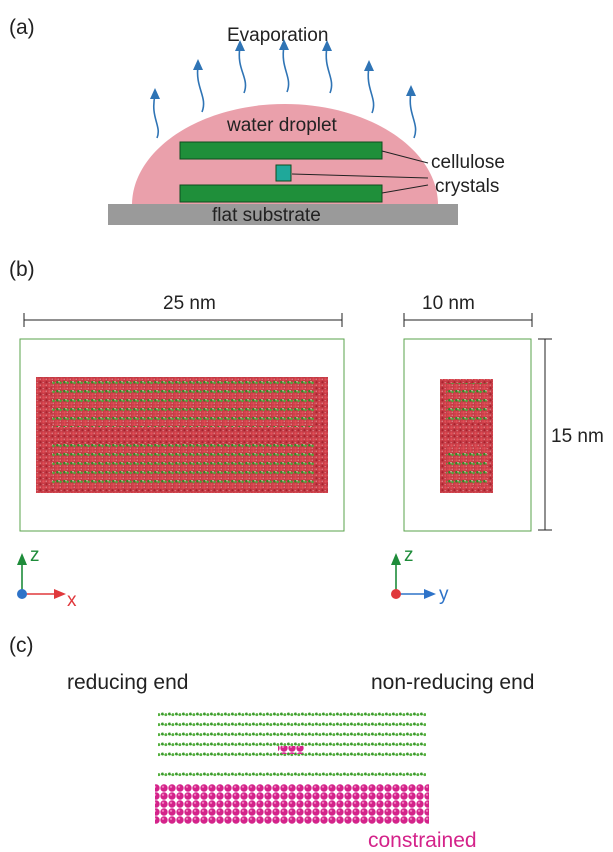  What do you see at coordinates (35, 555) in the screenshot?
I see `axis-label-z-left: z` at bounding box center [35, 555].